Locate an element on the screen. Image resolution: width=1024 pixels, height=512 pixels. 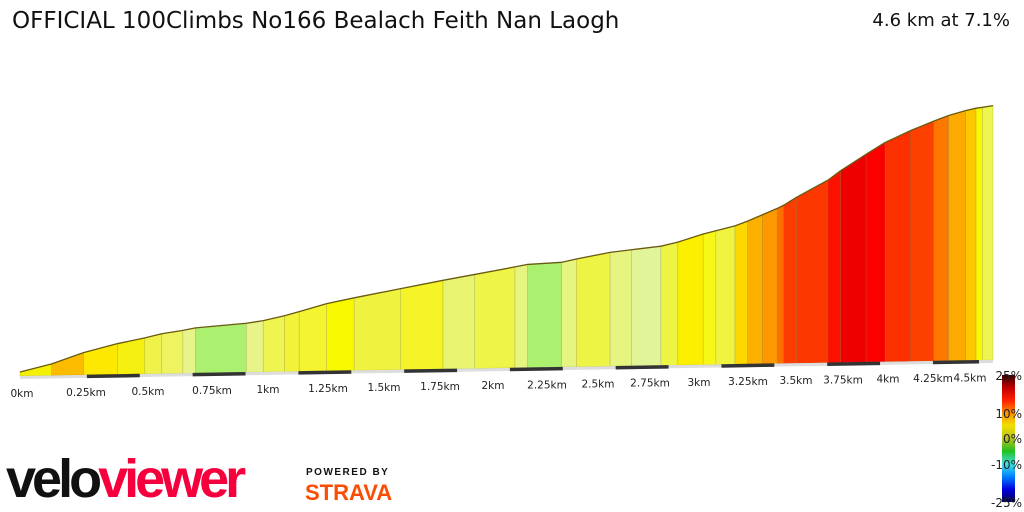
logo-velo: velo is located at coordinates (54, 479).